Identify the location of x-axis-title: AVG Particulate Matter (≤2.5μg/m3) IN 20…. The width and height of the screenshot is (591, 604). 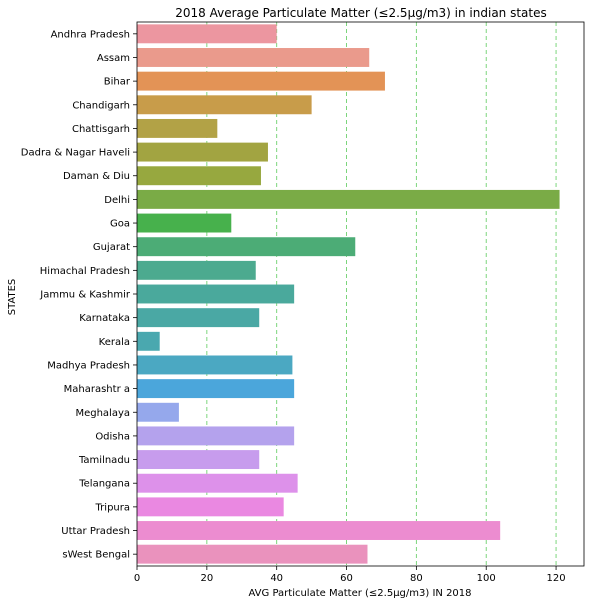
(359, 593).